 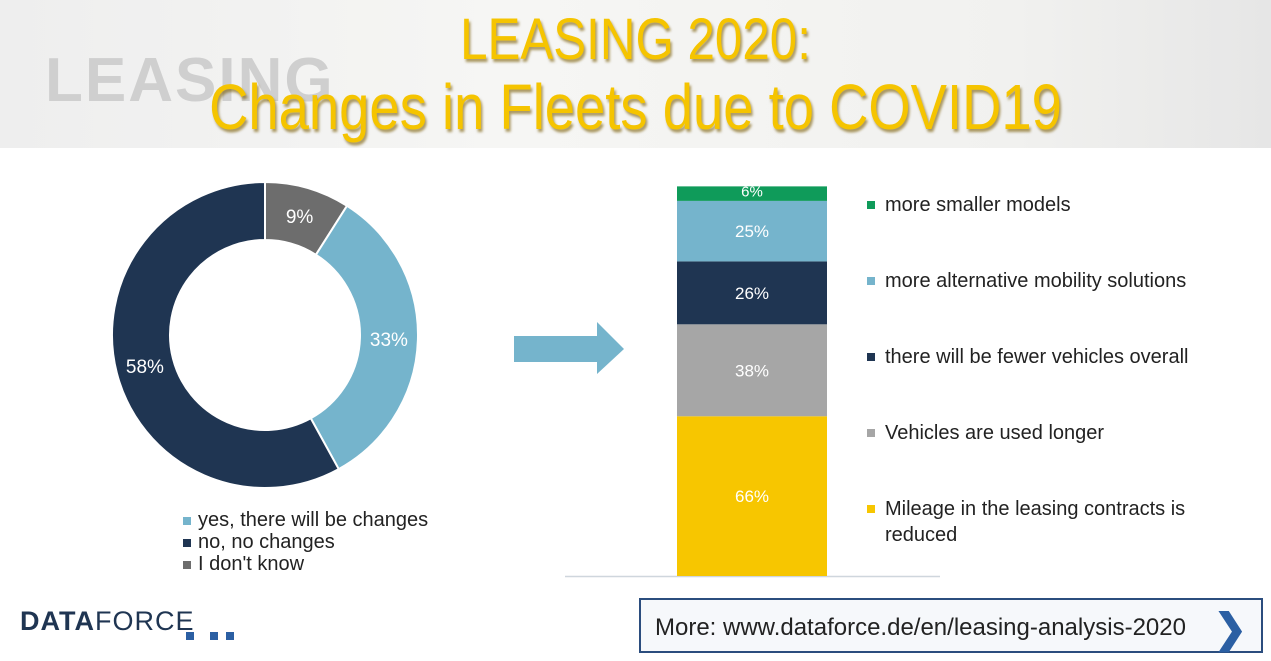 What do you see at coordinates (635, 39) in the screenshot?
I see `title-line-1: LEASING 2020:` at bounding box center [635, 39].